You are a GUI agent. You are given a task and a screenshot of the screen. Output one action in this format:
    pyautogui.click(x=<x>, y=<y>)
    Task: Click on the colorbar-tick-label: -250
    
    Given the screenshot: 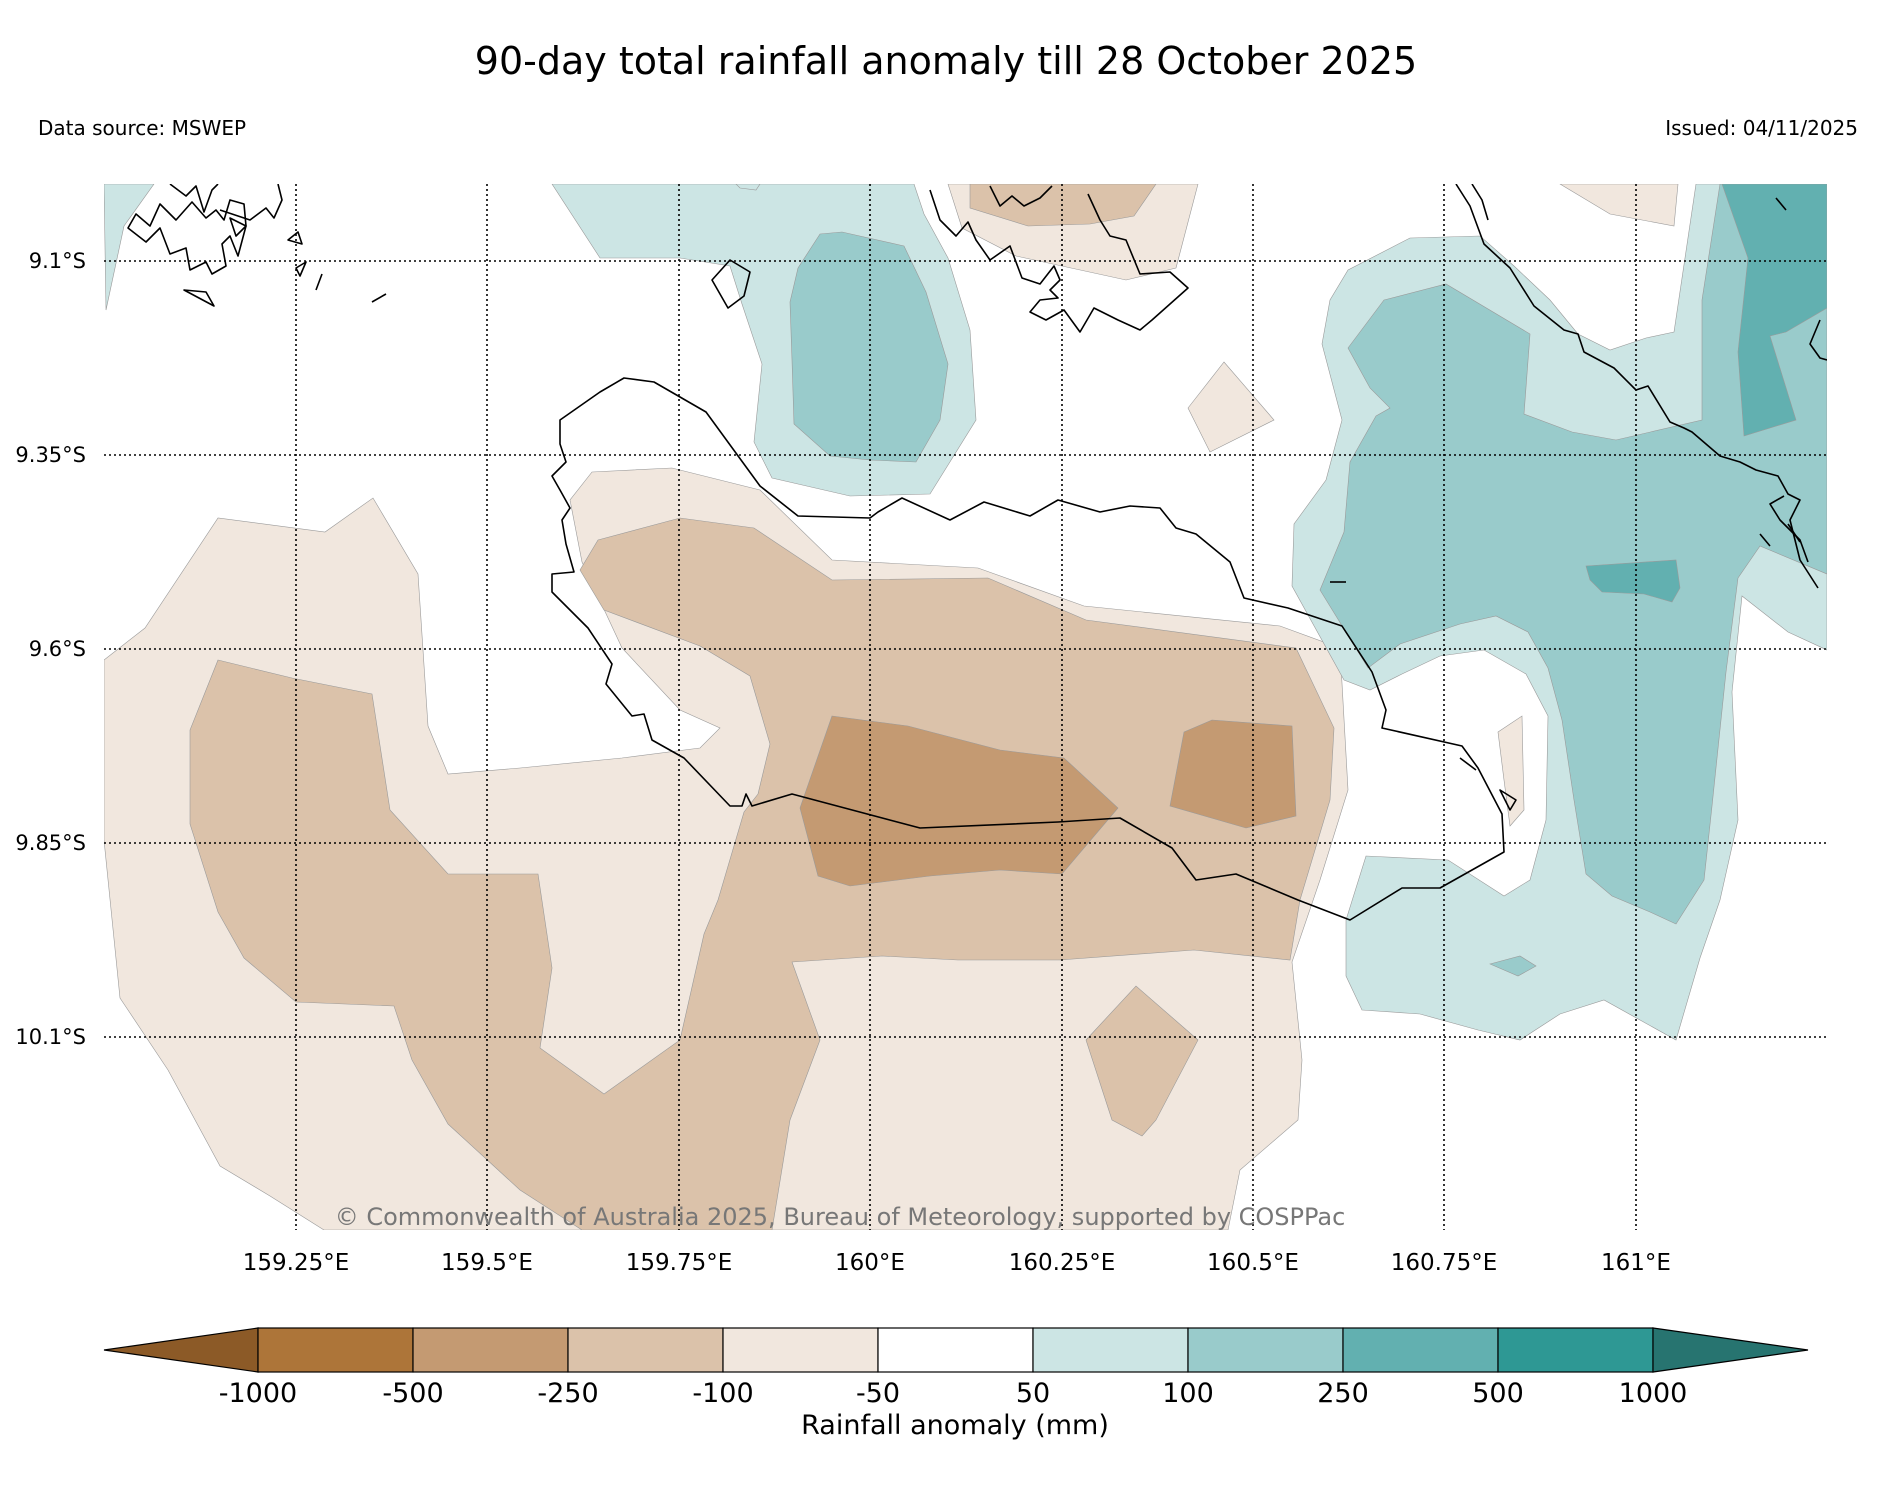 What is the action you would take?
    pyautogui.click(x=567, y=1393)
    